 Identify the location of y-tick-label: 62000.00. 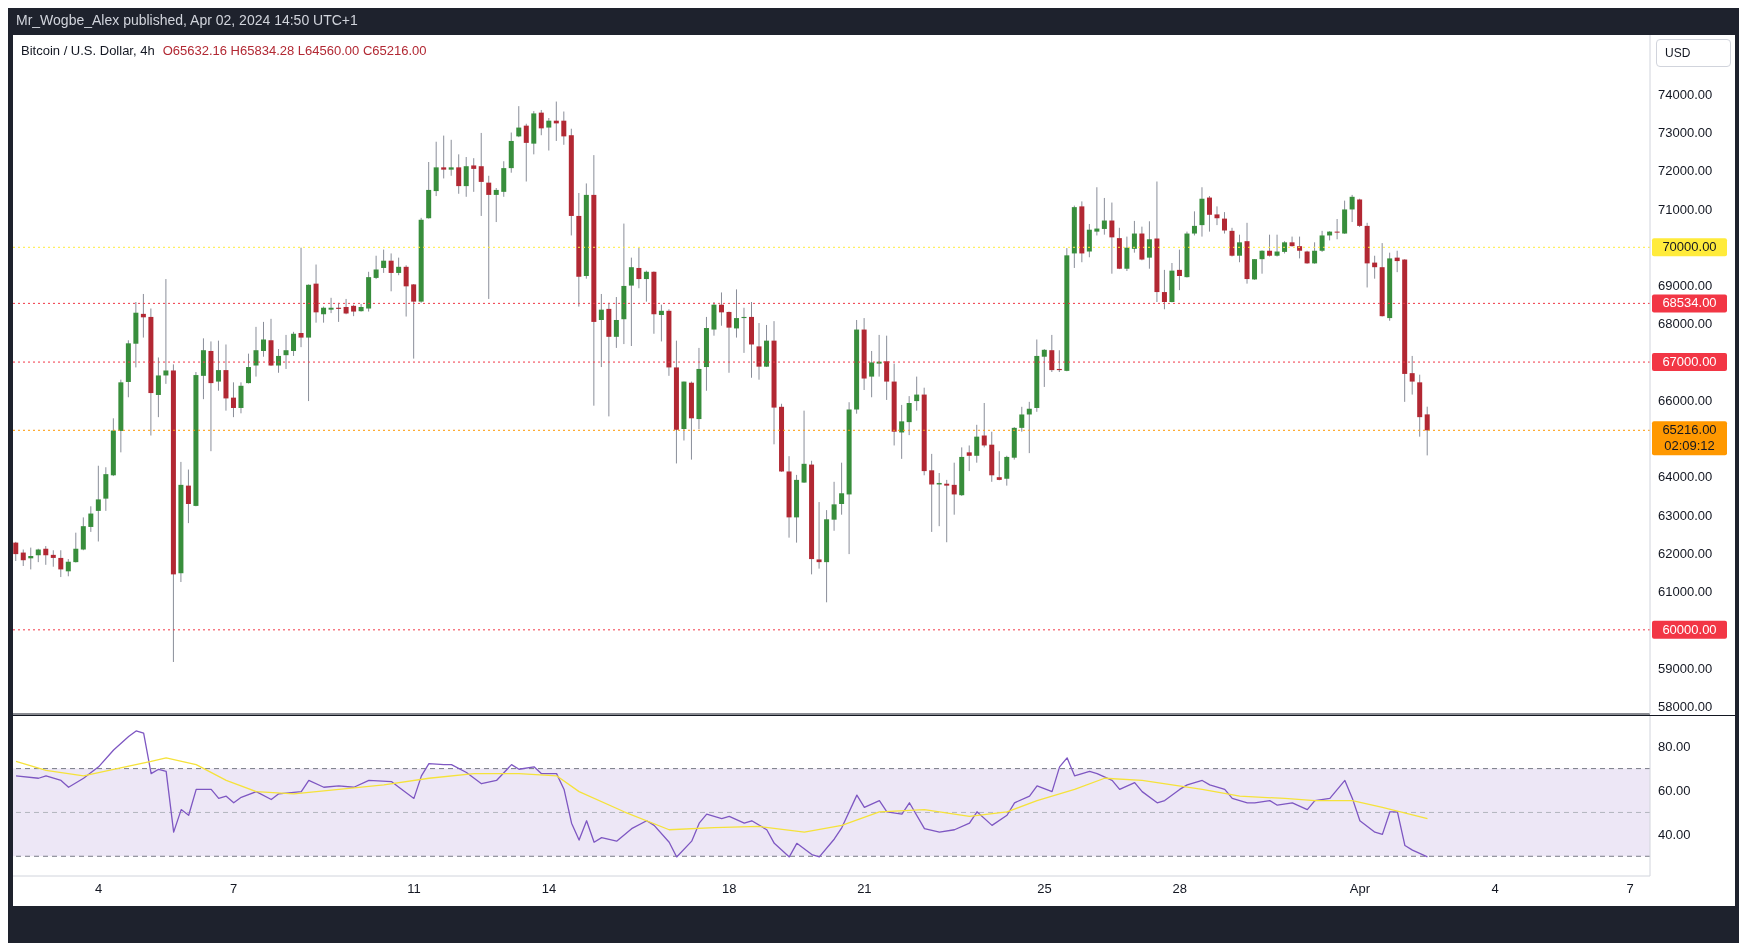
(1685, 553).